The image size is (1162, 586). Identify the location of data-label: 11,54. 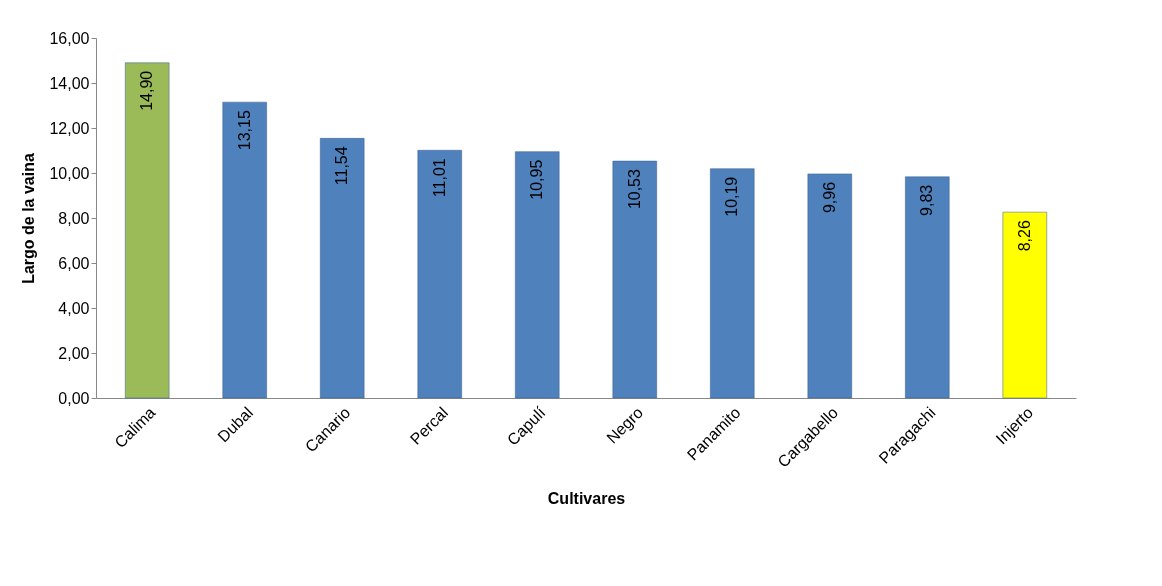
(342, 166).